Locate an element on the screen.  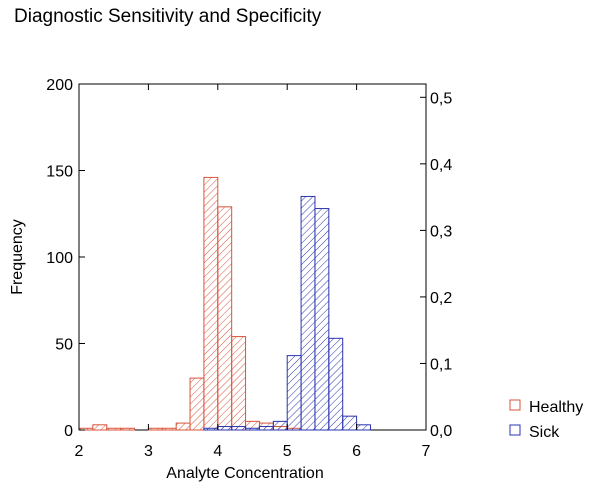
y-tick-label-3: 150 is located at coordinates (59, 172).